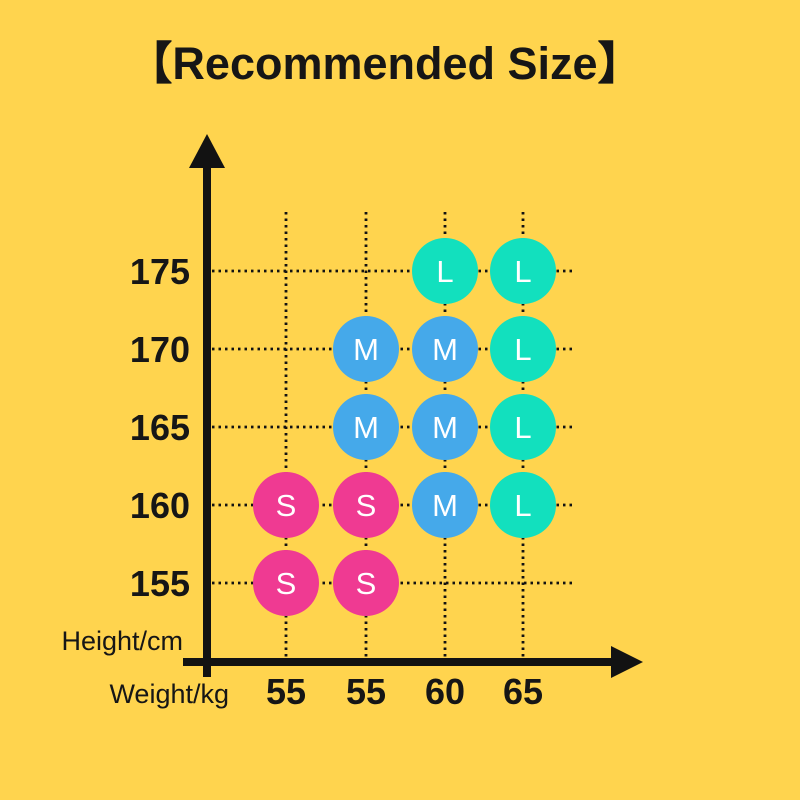 The width and height of the screenshot is (800, 800). I want to click on x-axis-title: Weight/kg, so click(169, 694).